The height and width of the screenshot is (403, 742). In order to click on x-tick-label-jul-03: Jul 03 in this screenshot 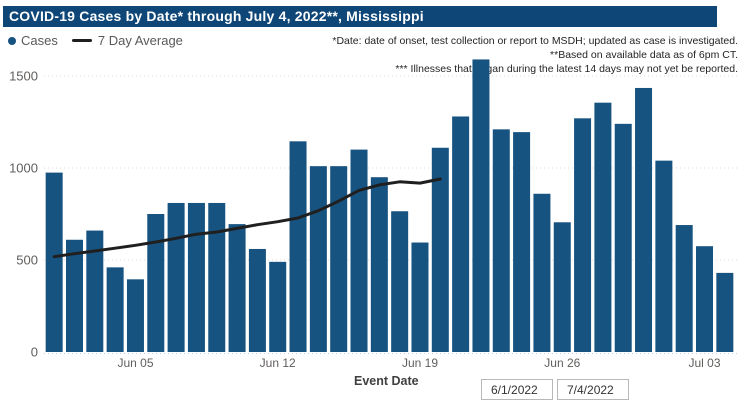, I will do `click(704, 363)`.